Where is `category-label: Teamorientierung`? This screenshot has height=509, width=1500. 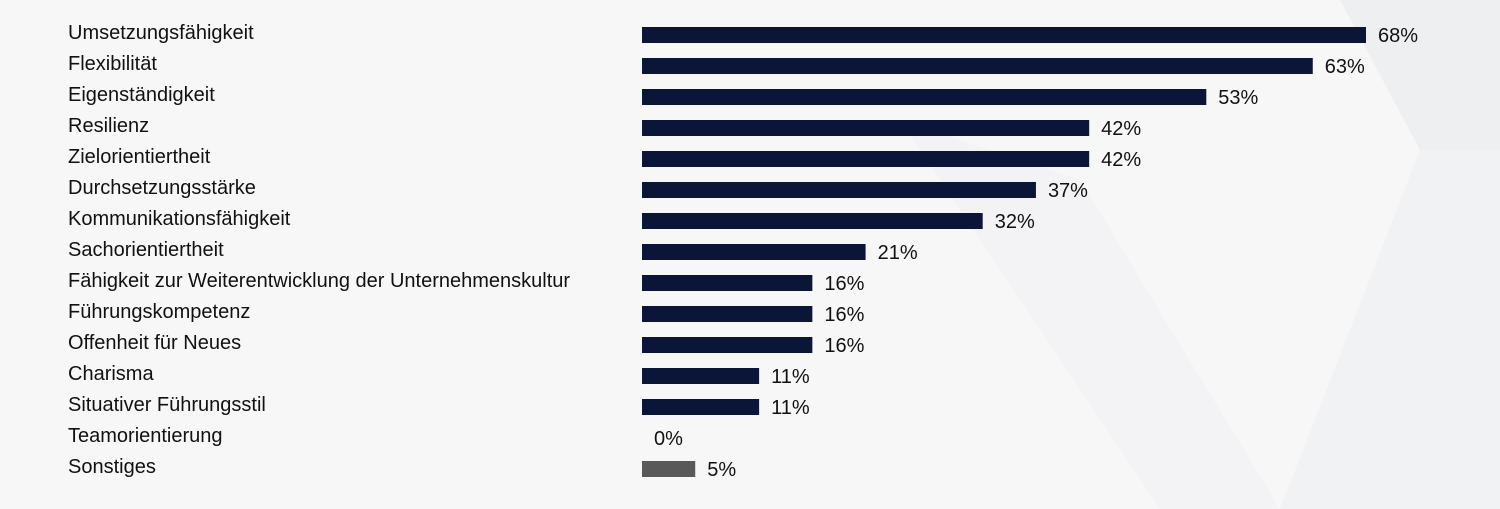 category-label: Teamorientierung is located at coordinates (145, 436).